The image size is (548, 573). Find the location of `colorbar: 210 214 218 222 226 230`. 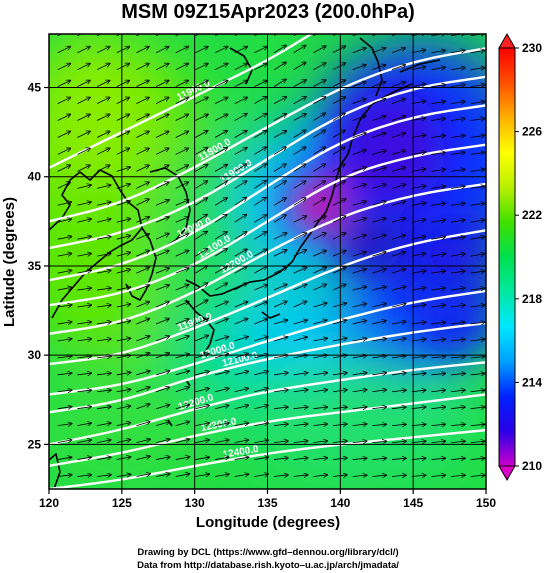

colorbar: 210 214 218 222 226 230 is located at coordinates (520, 257).